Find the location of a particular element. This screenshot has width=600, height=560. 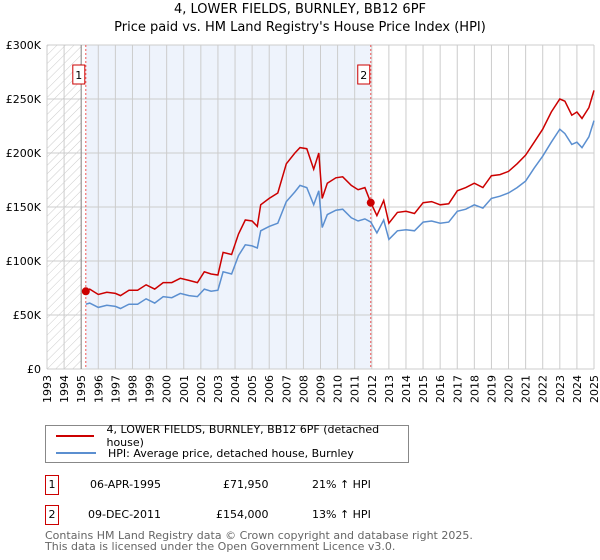

legend-red-line is located at coordinates (75, 436).